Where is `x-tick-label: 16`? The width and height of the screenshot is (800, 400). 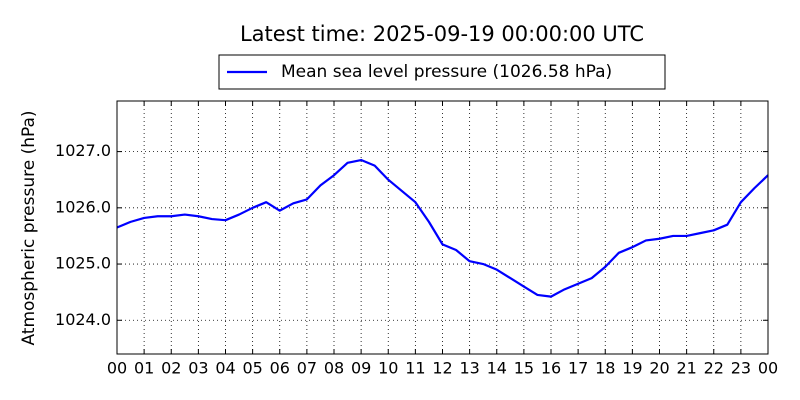
x-tick-label: 16 is located at coordinates (551, 368).